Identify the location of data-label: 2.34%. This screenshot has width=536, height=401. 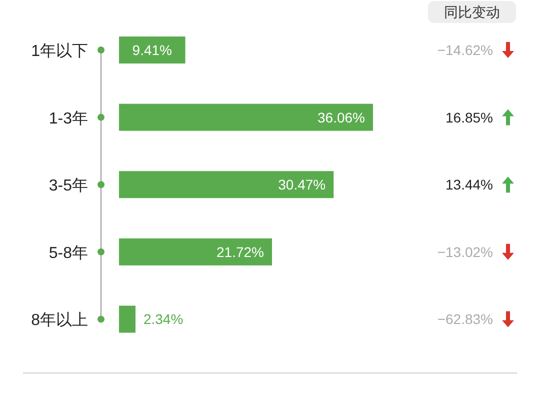
(163, 319).